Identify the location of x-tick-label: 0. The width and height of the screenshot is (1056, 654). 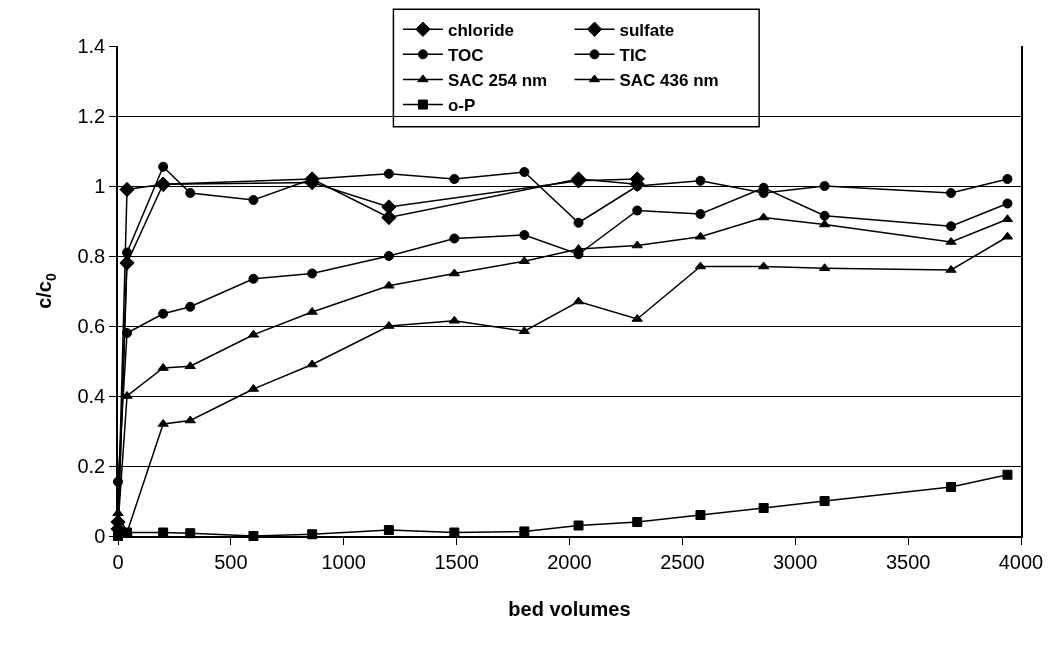
(118, 561).